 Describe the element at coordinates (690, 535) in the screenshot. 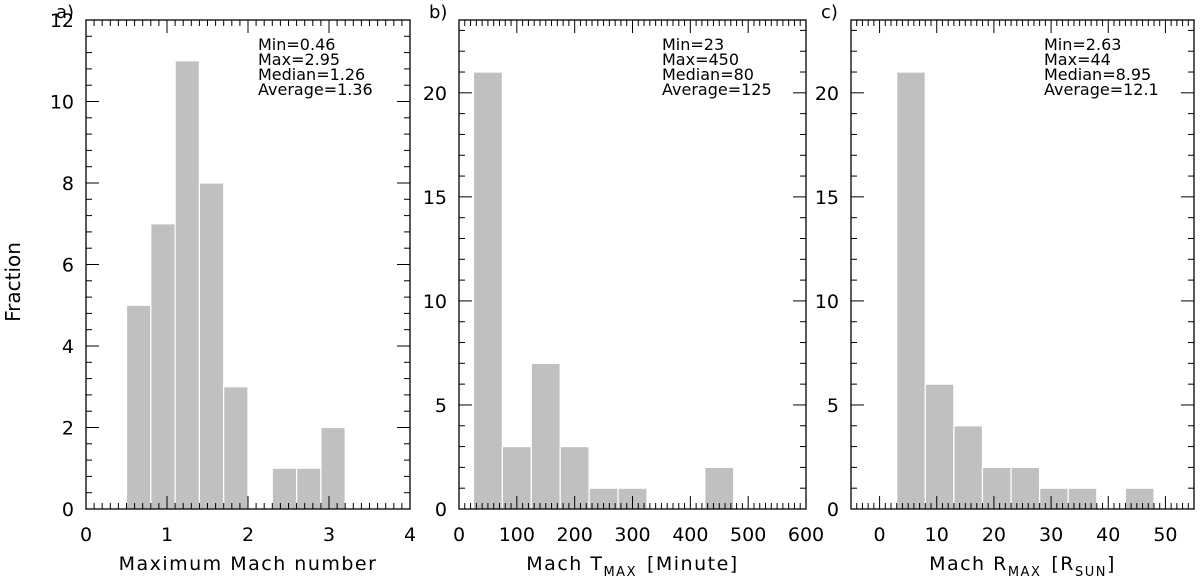

I see `x-tick-label: 400` at that location.